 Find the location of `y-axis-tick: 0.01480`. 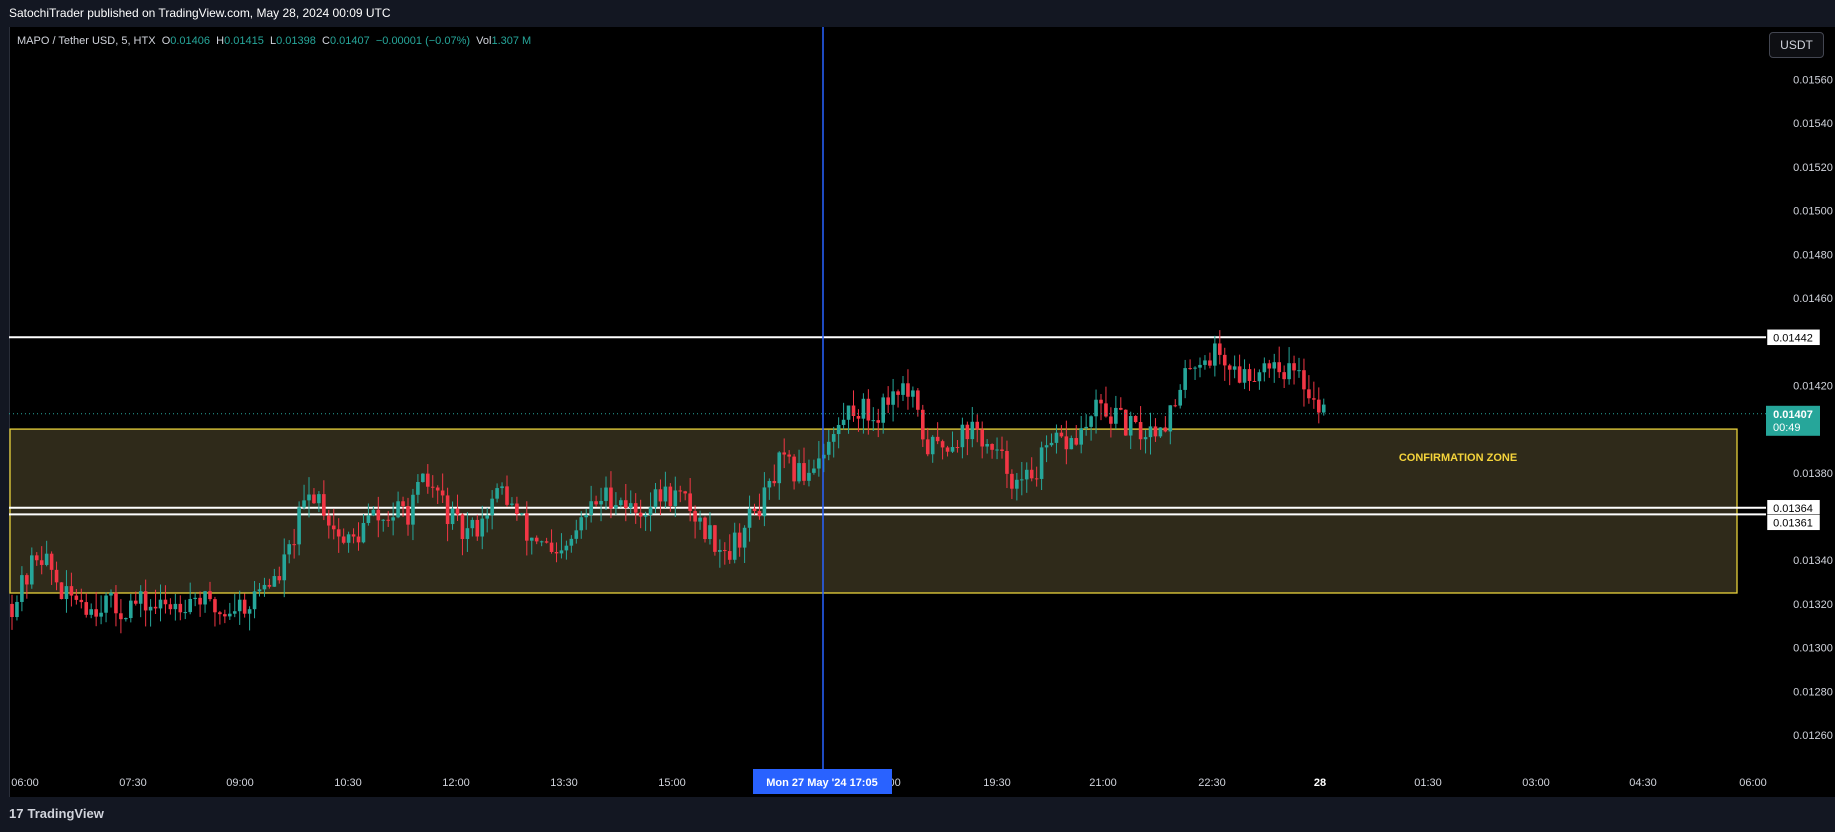

y-axis-tick: 0.01480 is located at coordinates (1813, 255).